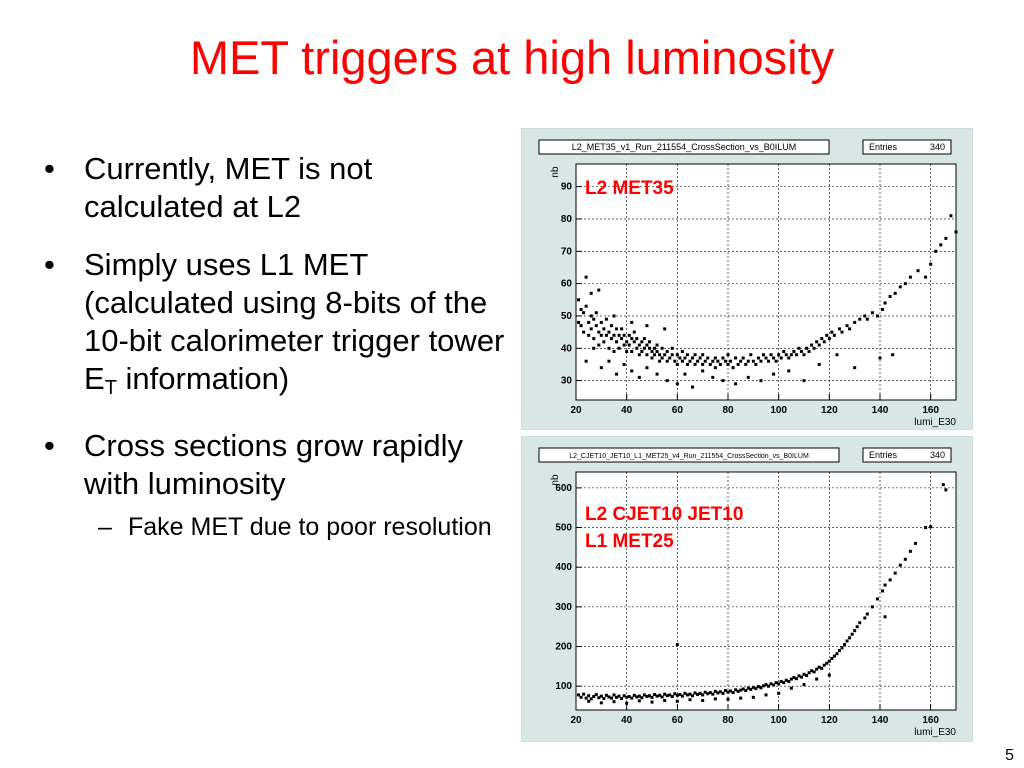 The width and height of the screenshot is (1024, 768). I want to click on y-tick-label: 60, so click(567, 284).